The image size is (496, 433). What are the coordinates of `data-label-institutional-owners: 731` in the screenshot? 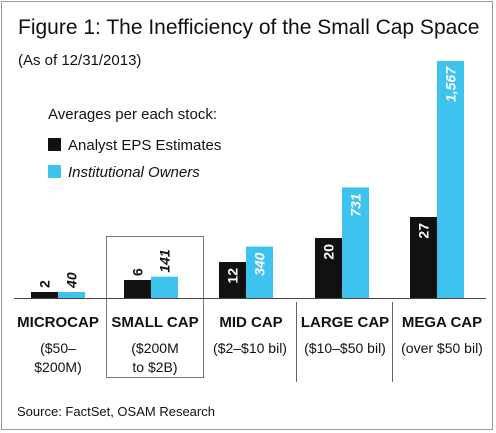 It's located at (356, 205).